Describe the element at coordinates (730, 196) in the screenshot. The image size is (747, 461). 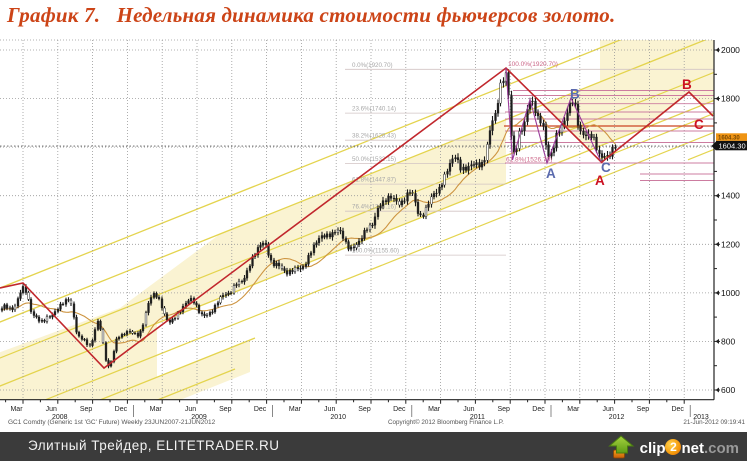
I see `svg-text: 1400` at that location.